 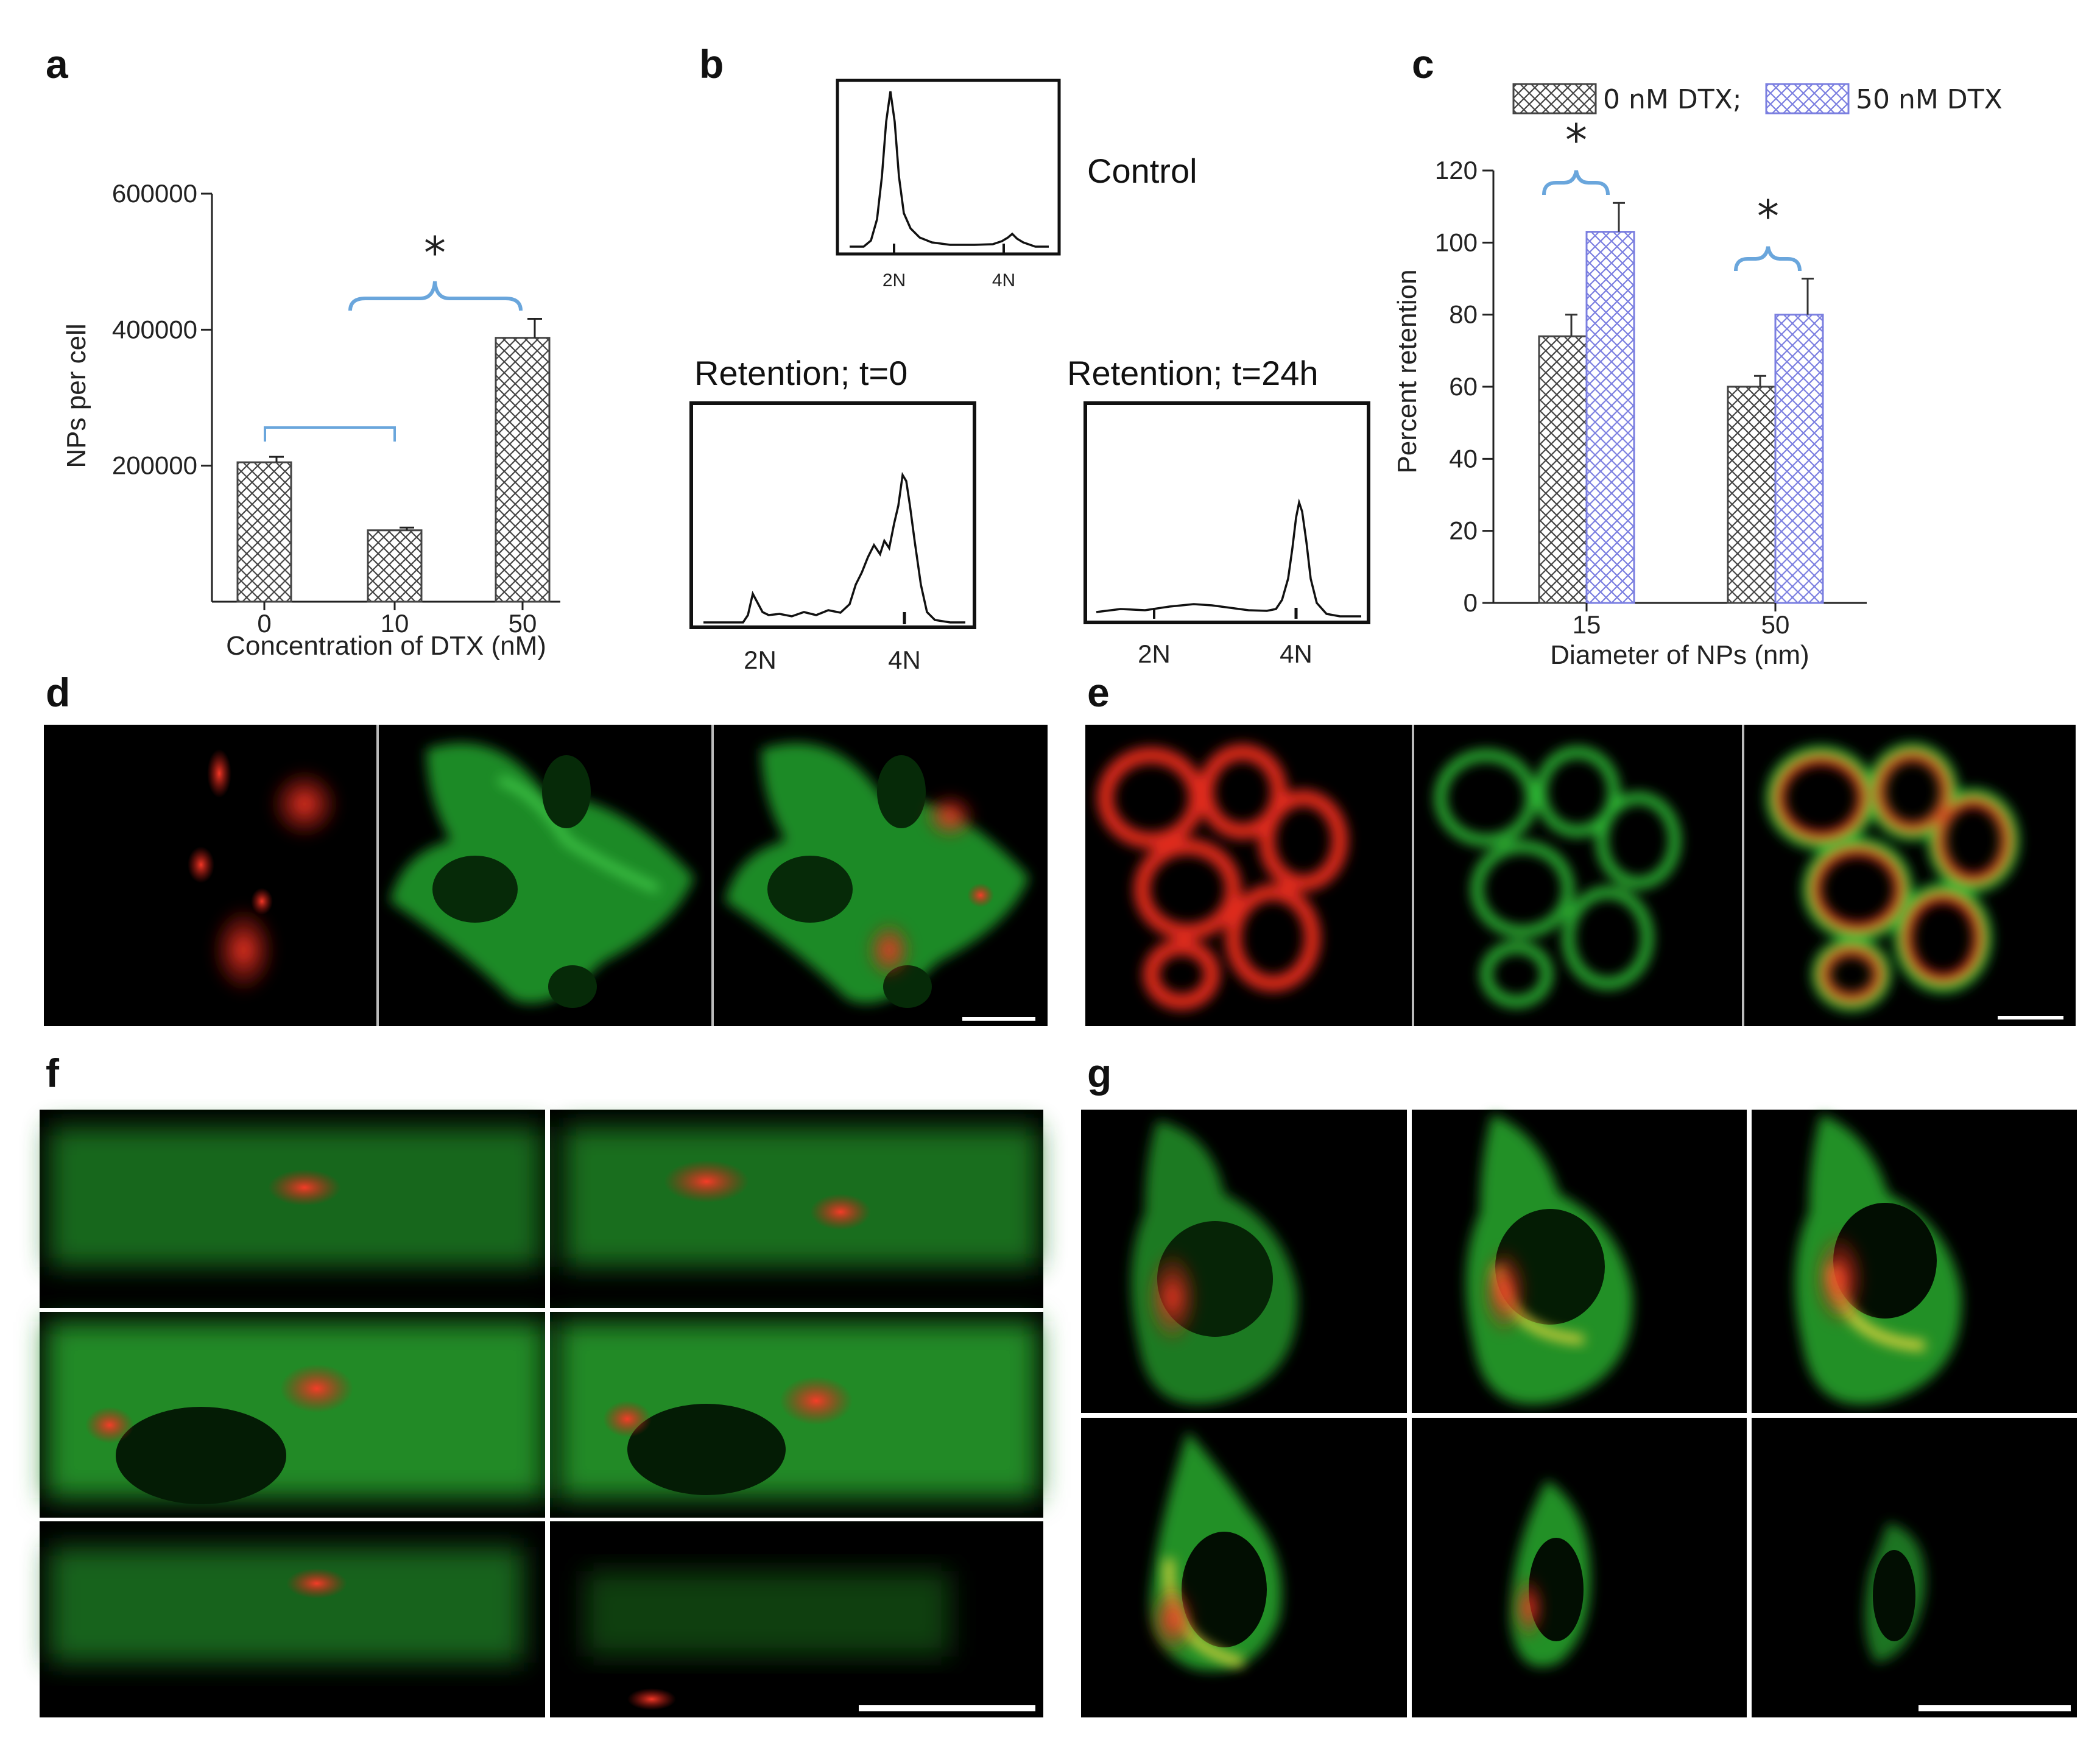 What do you see at coordinates (877, 875) in the screenshot?
I see `micrograph-d-merge` at bounding box center [877, 875].